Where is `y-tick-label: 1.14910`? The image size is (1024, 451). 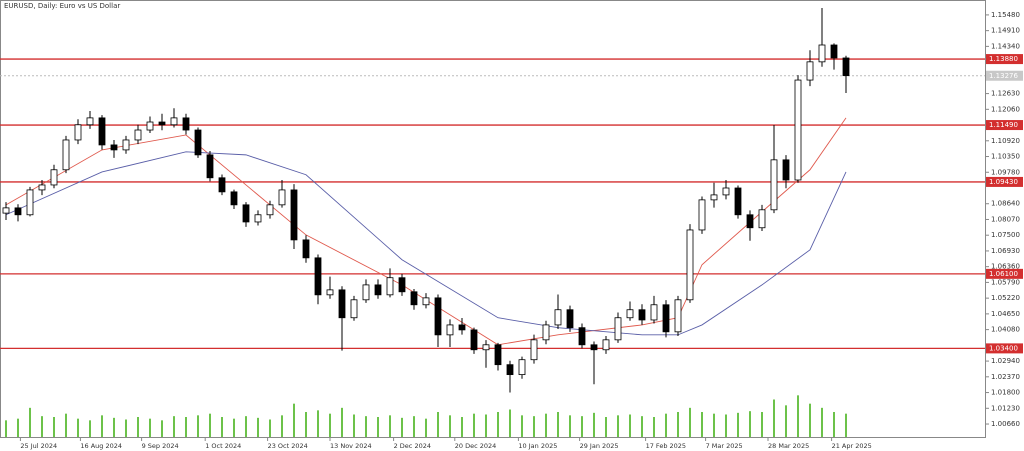 y-tick-label: 1.14910 is located at coordinates (1005, 31).